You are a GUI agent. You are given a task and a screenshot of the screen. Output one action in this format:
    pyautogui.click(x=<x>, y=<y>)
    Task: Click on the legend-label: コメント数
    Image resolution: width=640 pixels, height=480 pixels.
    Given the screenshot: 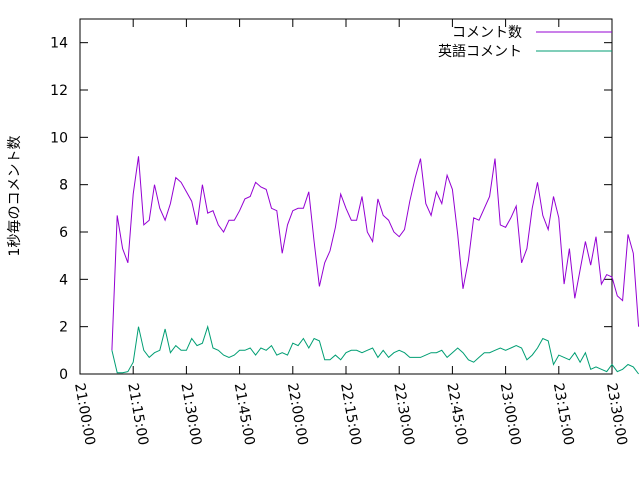 What is the action you would take?
    pyautogui.click(x=487, y=33)
    